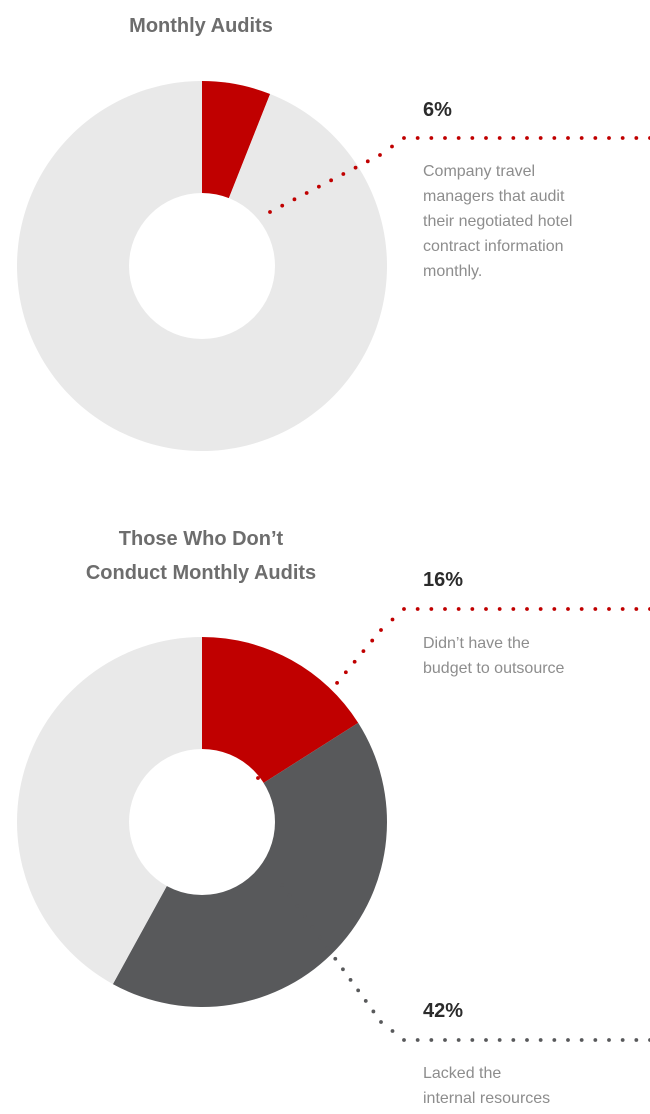 This screenshot has width=650, height=1114. I want to click on leader-42-percent, so click(465, 962).